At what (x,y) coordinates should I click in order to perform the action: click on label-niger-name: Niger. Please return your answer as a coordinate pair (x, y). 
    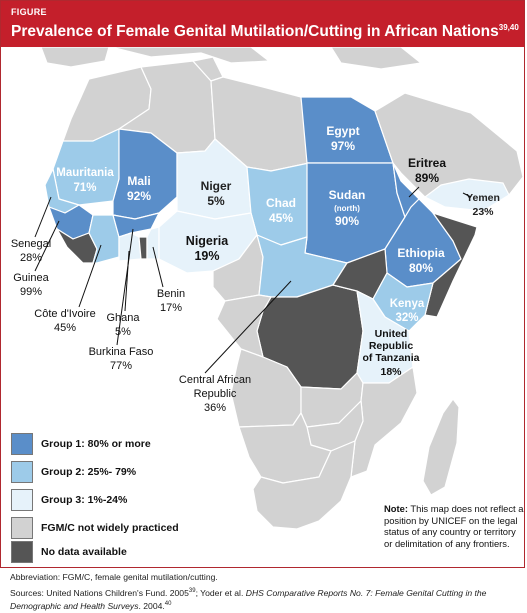
    Looking at the image, I should click on (216, 186).